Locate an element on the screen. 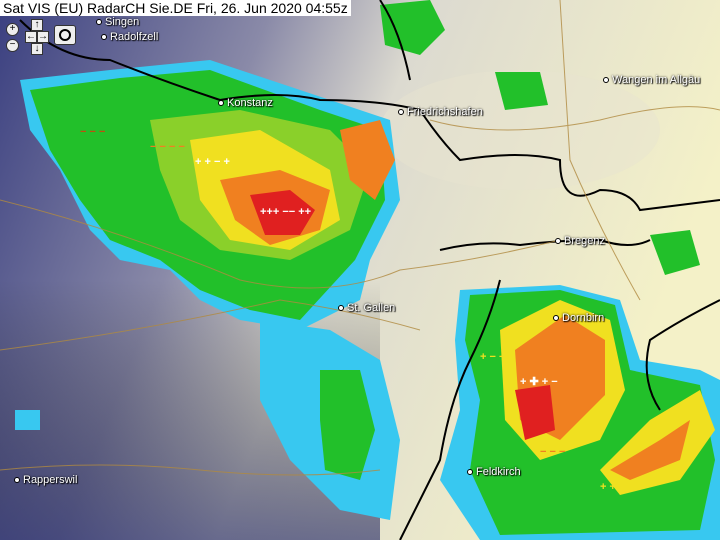 Image resolution: width=720 pixels, height=540 pixels. pan-left-button: ← is located at coordinates (31, 37).